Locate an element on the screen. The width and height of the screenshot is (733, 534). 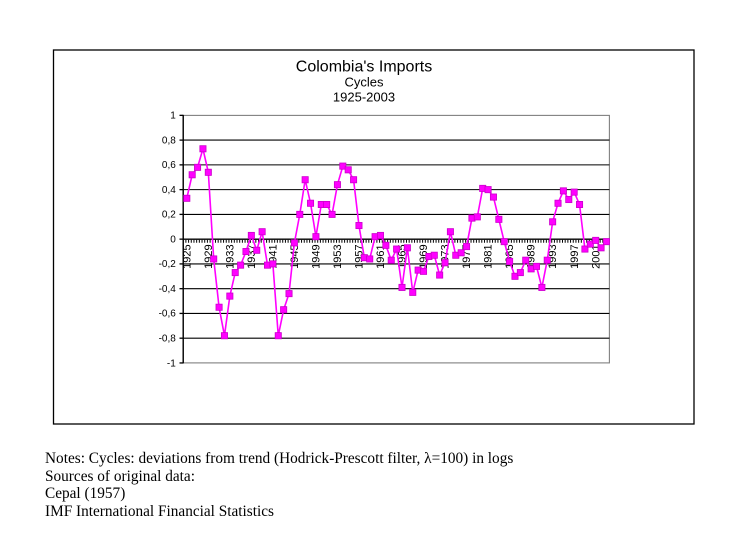
svg-text: 0,8 is located at coordinates (169, 140).